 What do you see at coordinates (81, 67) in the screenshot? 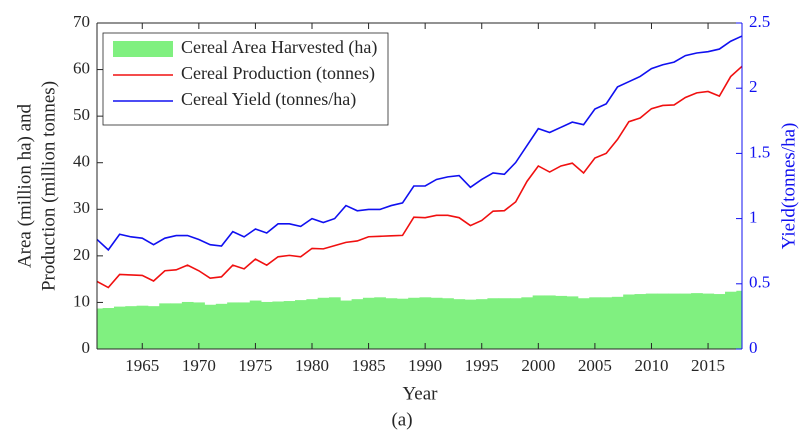
I see `y-tick-label: 60` at bounding box center [81, 67].